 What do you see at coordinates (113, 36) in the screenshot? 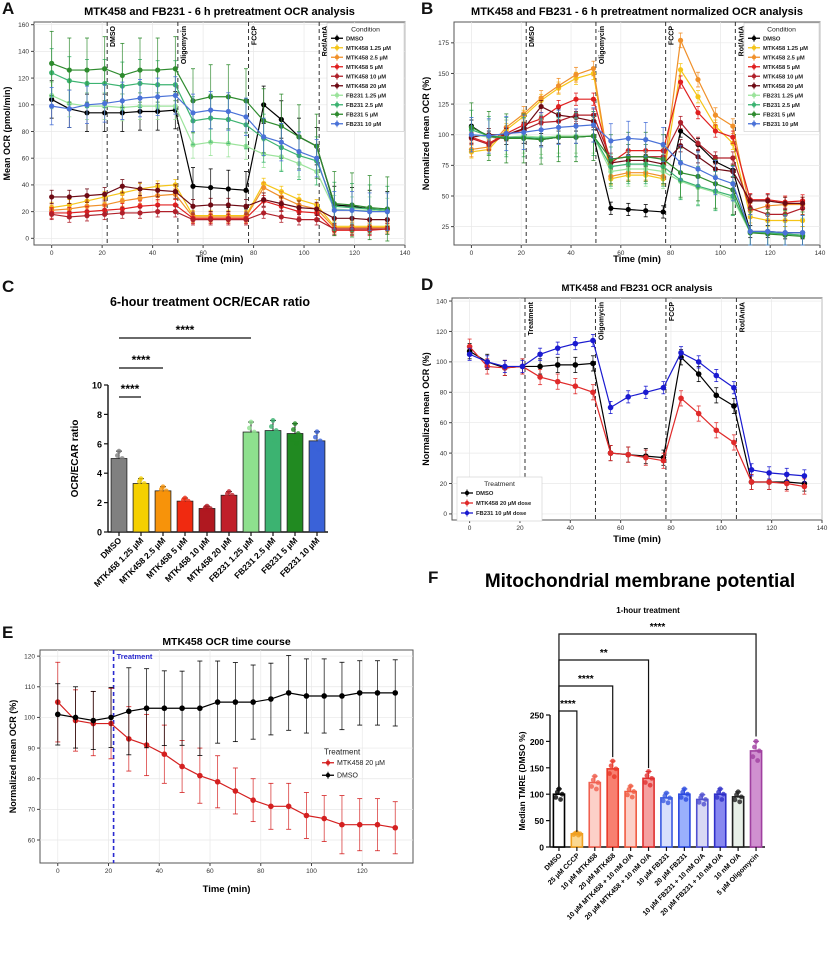
I see `injection-label: DMSO` at bounding box center [113, 36].